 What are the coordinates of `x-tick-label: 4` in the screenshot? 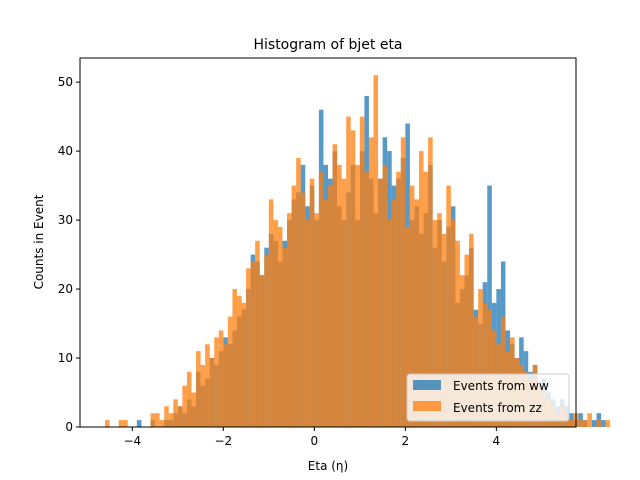 It's located at (497, 441).